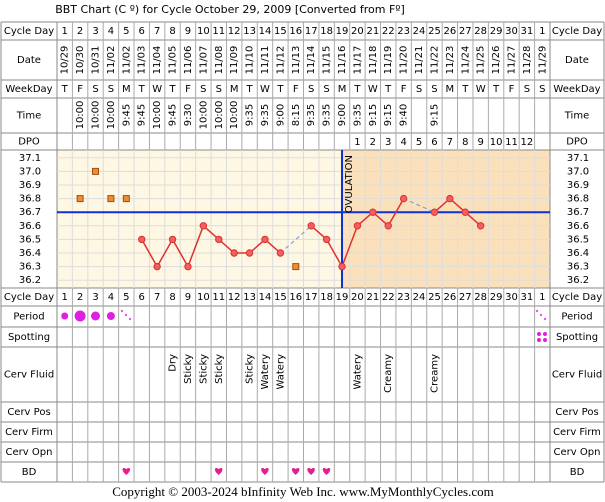 This screenshot has height=502, width=605. What do you see at coordinates (404, 115) in the screenshot?
I see `time: 9:40` at bounding box center [404, 115].